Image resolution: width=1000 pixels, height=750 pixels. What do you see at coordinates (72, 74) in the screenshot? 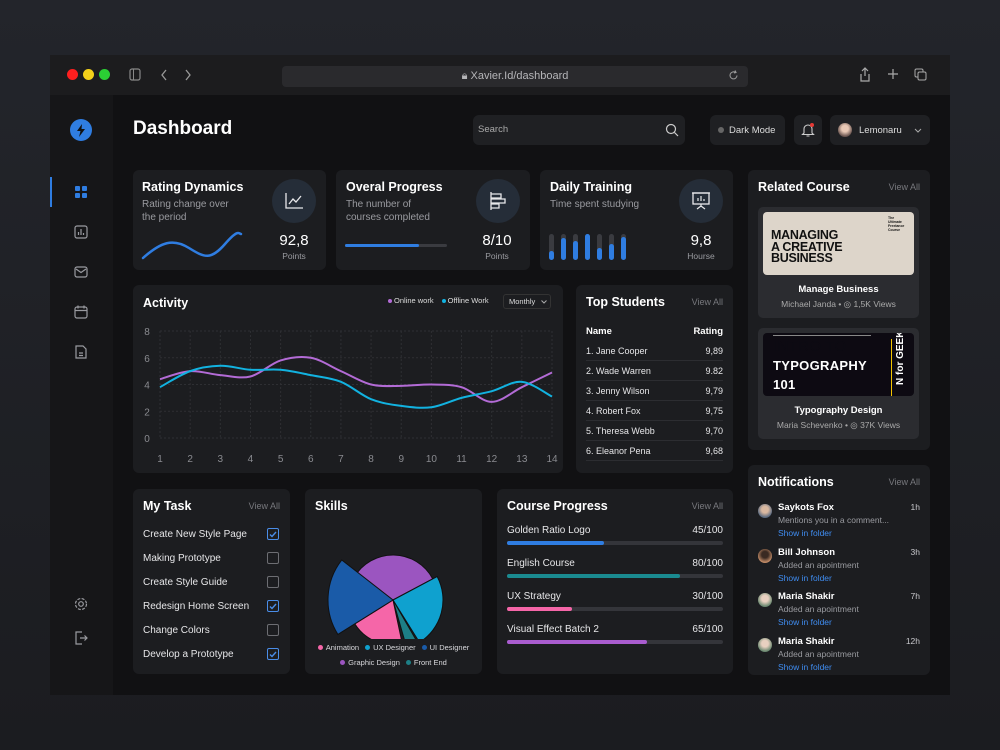
I see `close-window-button` at bounding box center [72, 74].